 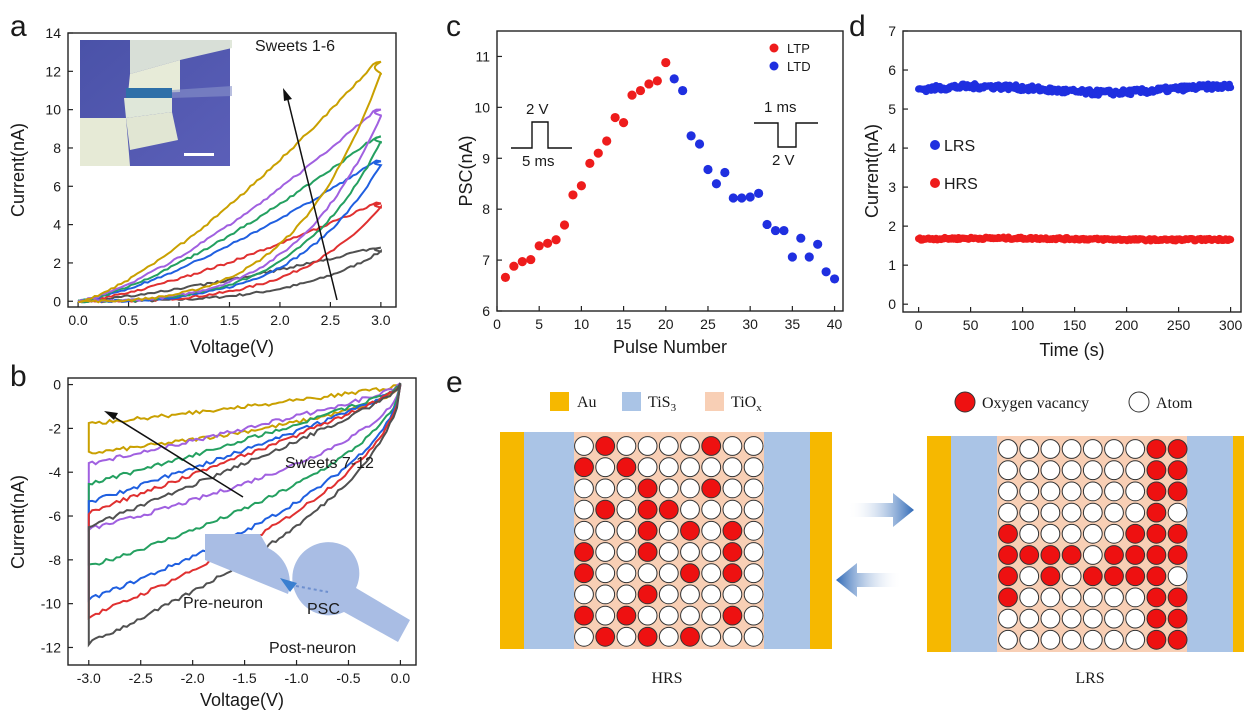 I want to click on legend-marker-ltp, so click(x=774, y=48).